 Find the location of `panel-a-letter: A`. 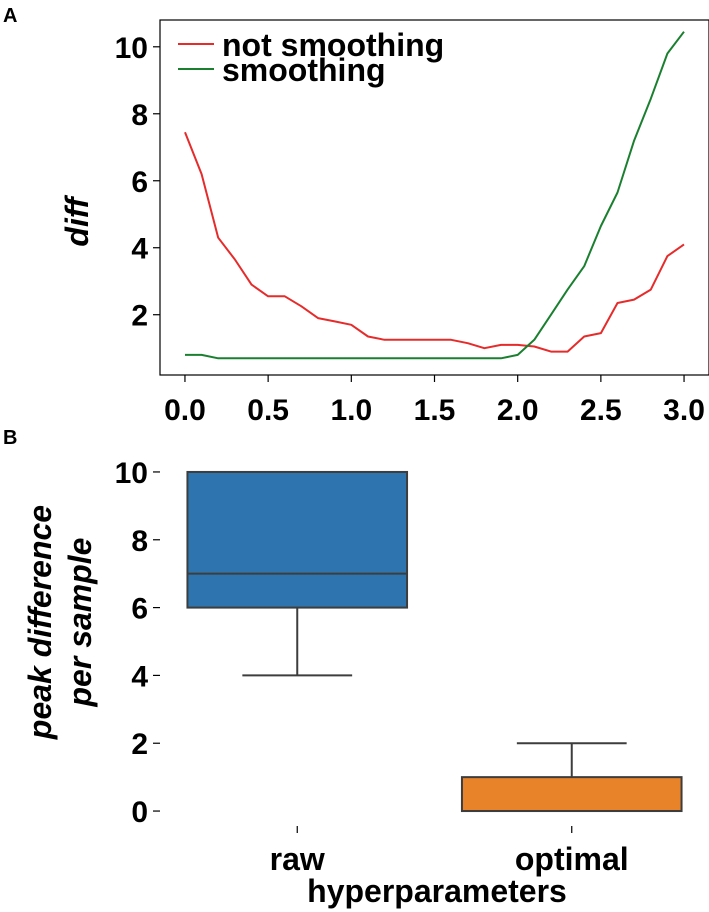

panel-a-letter: A is located at coordinates (10, 16).